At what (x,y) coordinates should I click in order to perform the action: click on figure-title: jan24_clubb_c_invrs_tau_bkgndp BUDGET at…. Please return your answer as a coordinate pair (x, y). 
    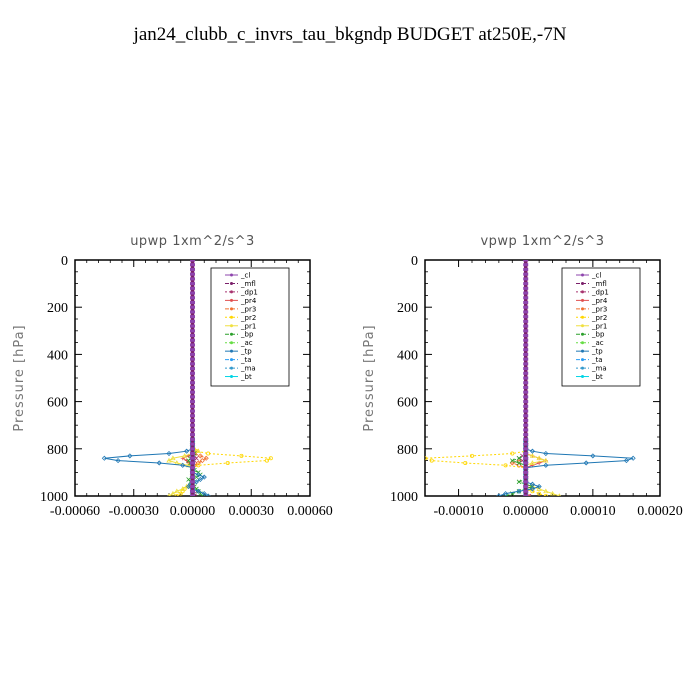
    Looking at the image, I should click on (350, 34).